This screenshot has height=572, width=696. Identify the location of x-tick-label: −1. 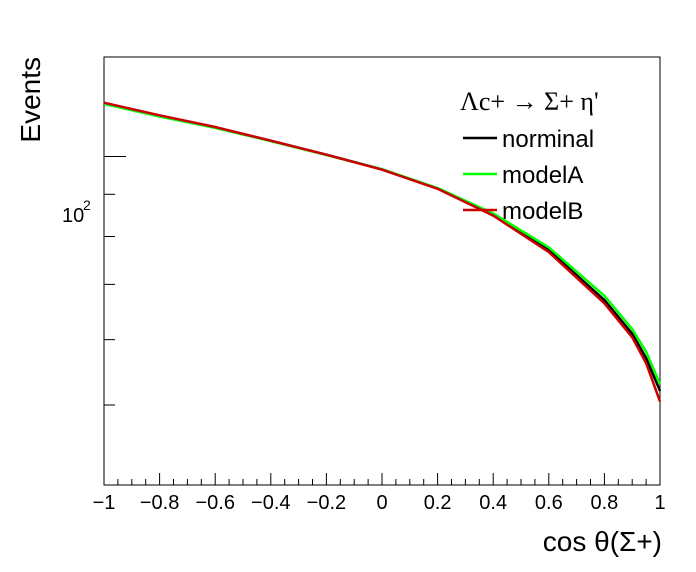
(104, 503).